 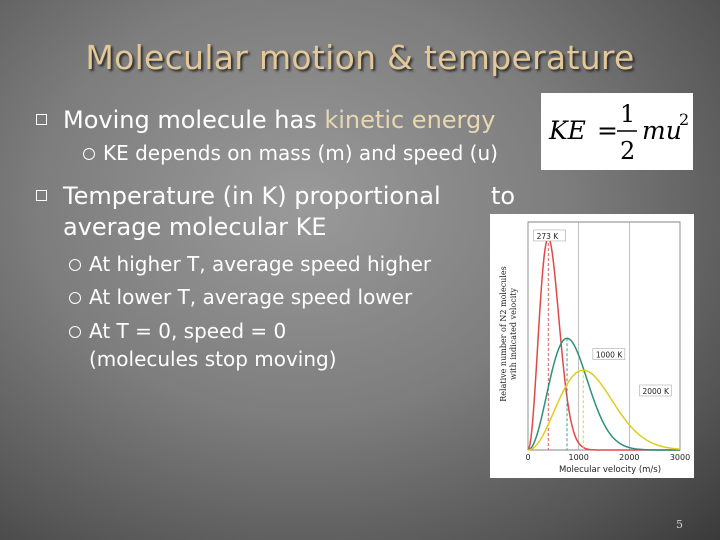 I want to click on y-axis-label-line1: Relative number of N2 molecules, so click(x=503, y=333).